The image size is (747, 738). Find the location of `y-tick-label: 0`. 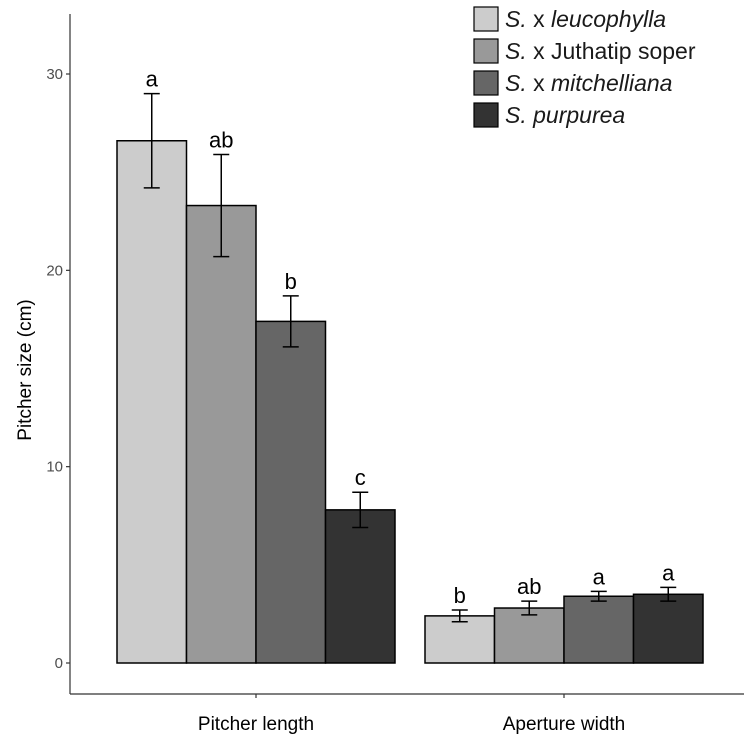

y-tick-label: 0 is located at coordinates (59, 663).